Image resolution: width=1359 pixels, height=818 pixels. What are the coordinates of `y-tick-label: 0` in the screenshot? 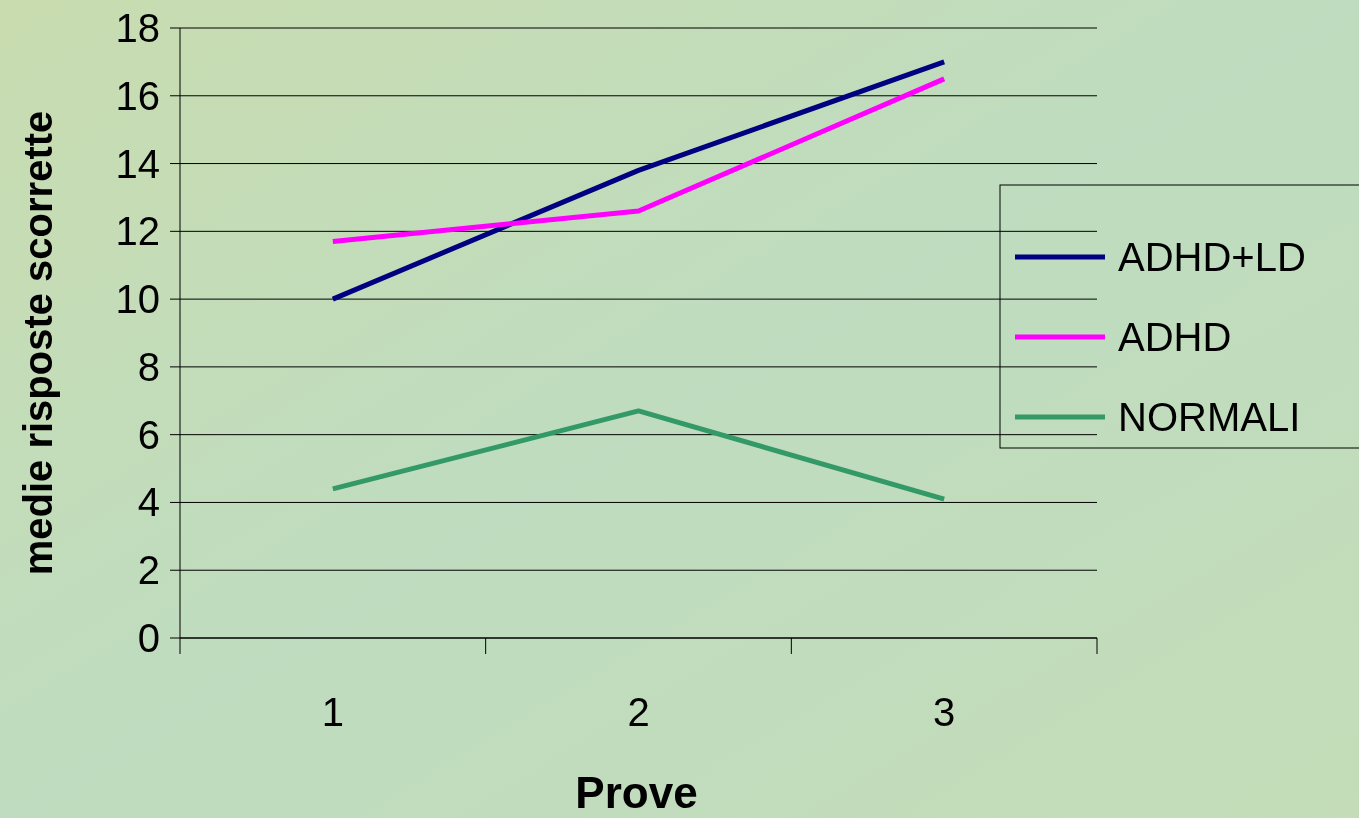 It's located at (148, 638).